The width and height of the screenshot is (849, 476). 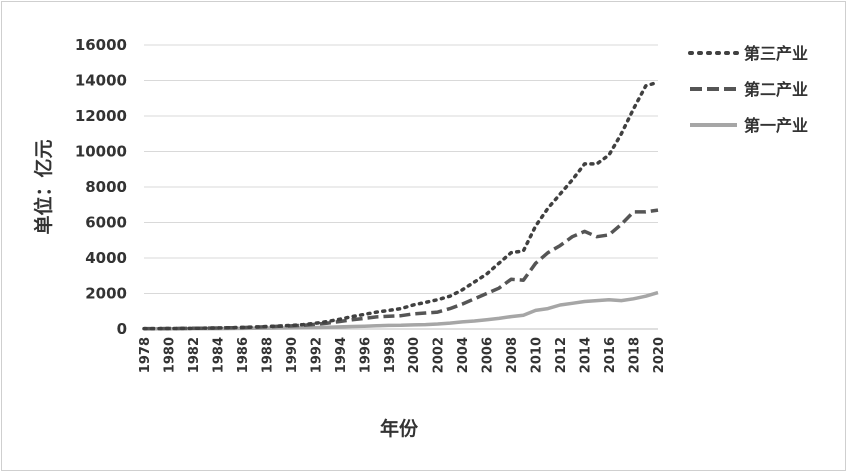 I want to click on x-tick-label: 2008, so click(x=512, y=355).